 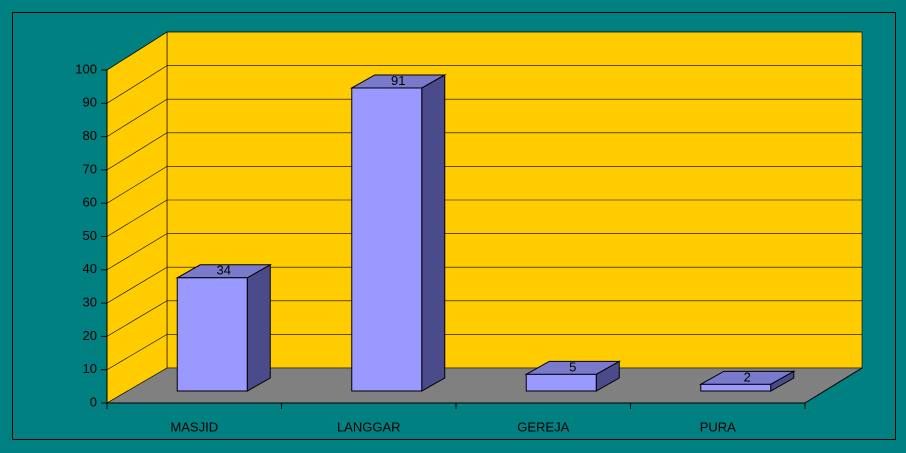 What do you see at coordinates (718, 426) in the screenshot?
I see `x-tick-label: PURA` at bounding box center [718, 426].